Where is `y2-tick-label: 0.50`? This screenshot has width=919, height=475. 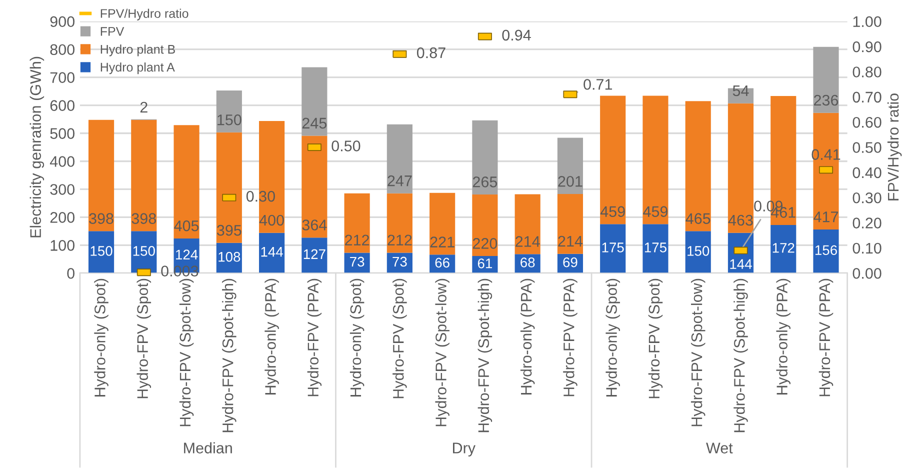
y2-tick-label: 0.50 is located at coordinates (867, 147).